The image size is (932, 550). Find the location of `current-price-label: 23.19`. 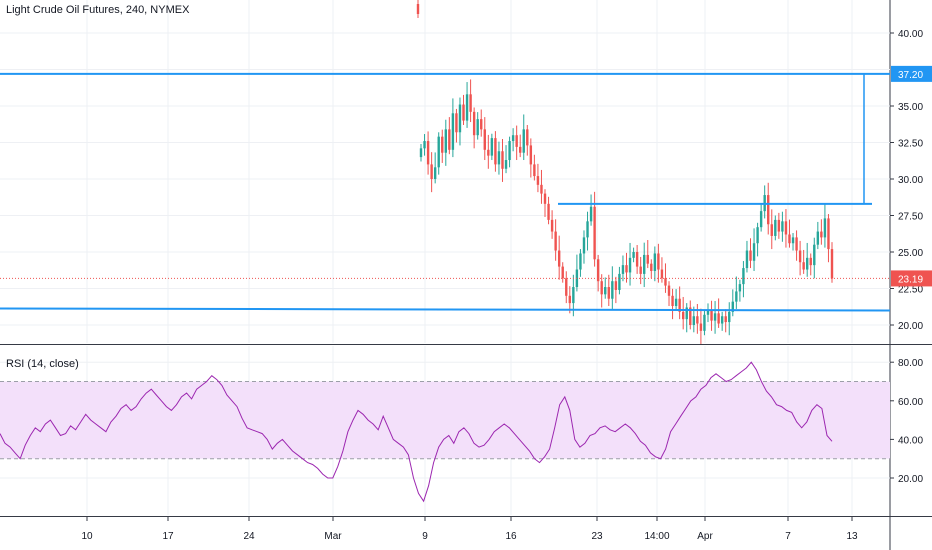

current-price-label: 23.19 is located at coordinates (910, 279).